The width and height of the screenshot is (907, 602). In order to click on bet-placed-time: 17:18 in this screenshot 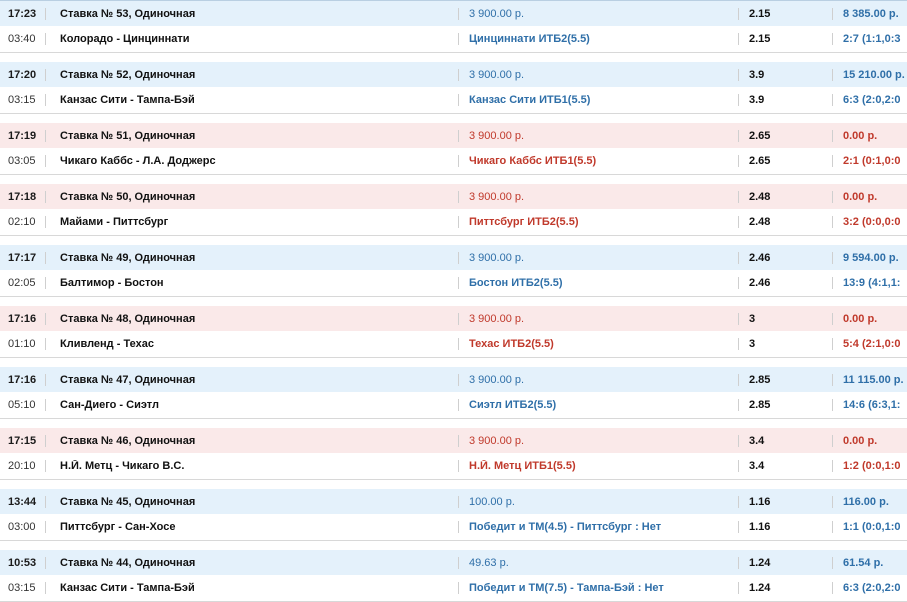, I will do `click(22, 196)`.